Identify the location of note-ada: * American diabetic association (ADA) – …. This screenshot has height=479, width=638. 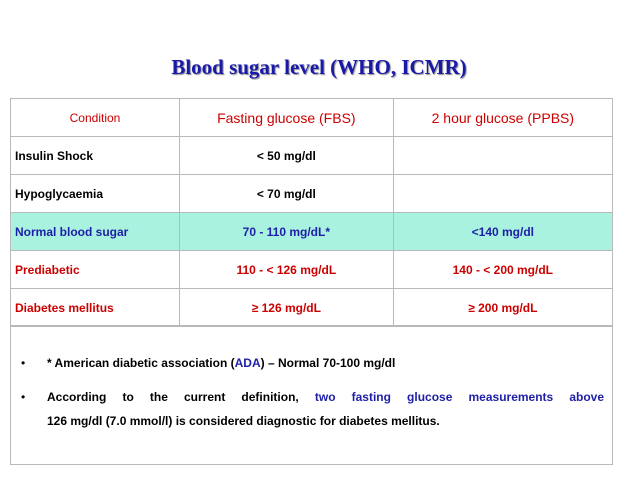
(325, 363).